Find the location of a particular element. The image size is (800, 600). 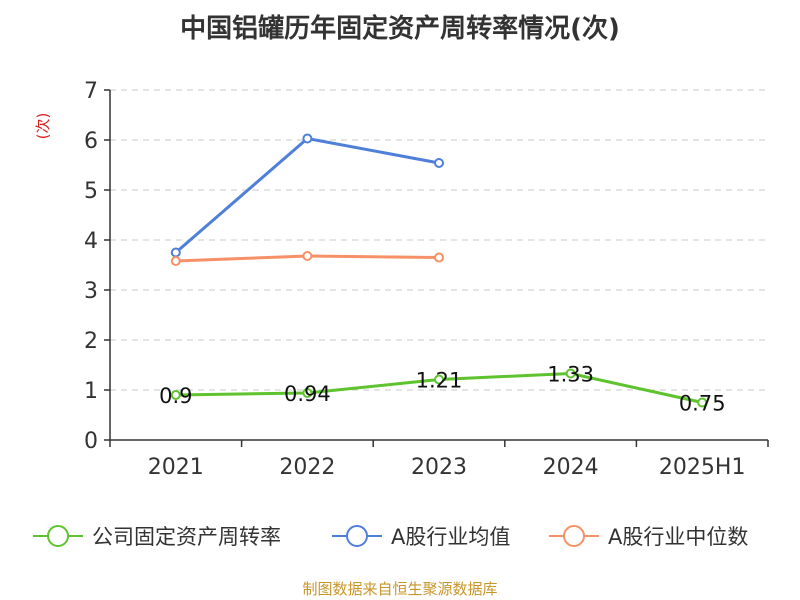

series-line is located at coordinates (307, 195).